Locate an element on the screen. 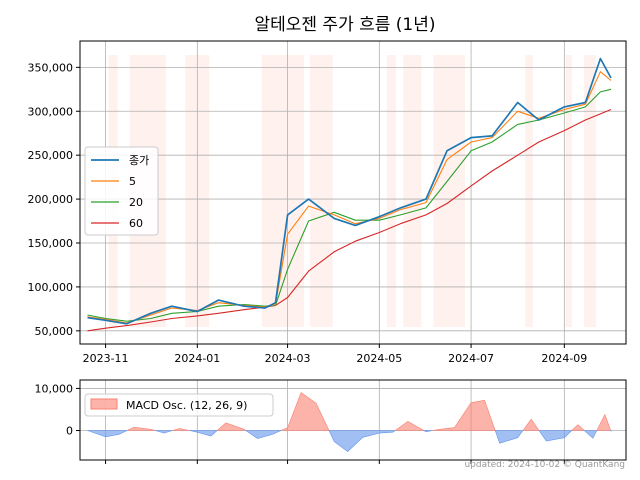 The image size is (640, 480). legend-label-0: 종가 is located at coordinates (139, 160).